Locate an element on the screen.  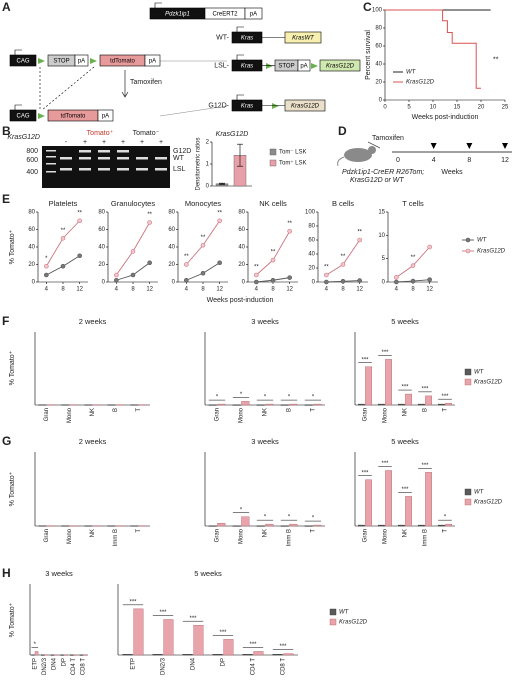
gene-box is located at coordinates (152, 60).